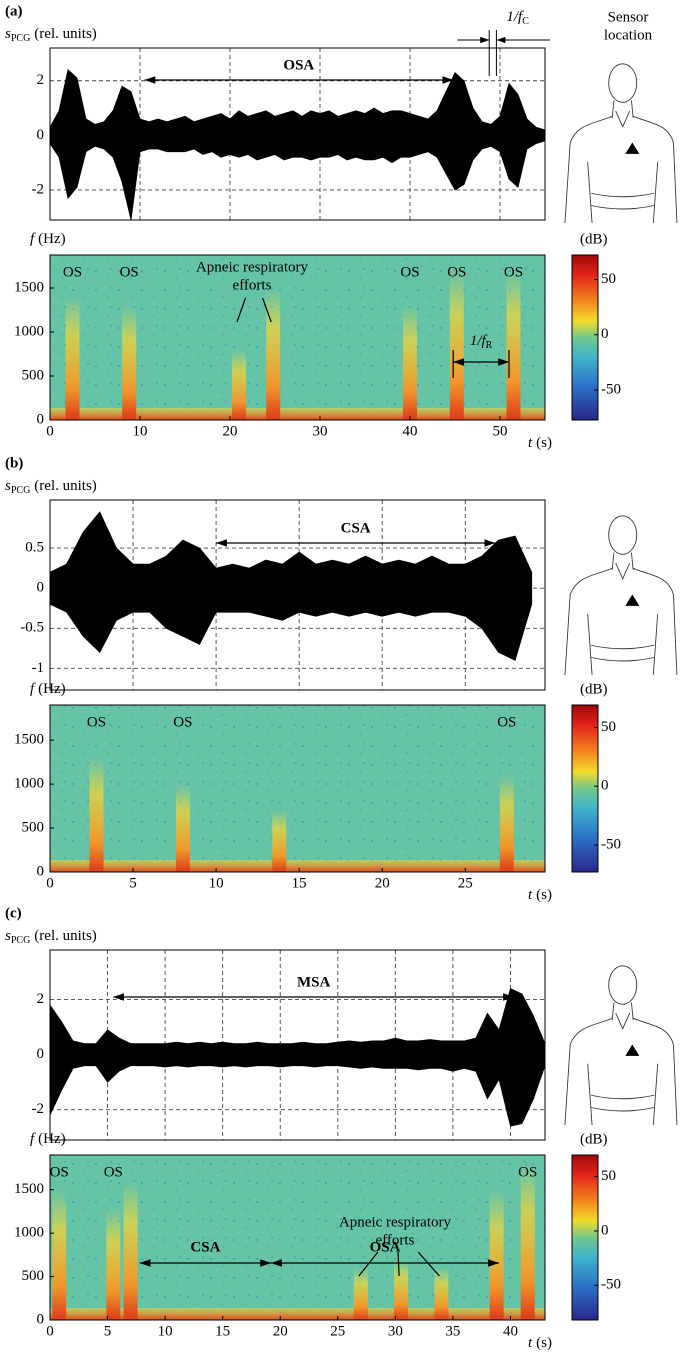 This screenshot has width=686, height=1356. I want to click on label-text: (rel. units), so click(65, 936).